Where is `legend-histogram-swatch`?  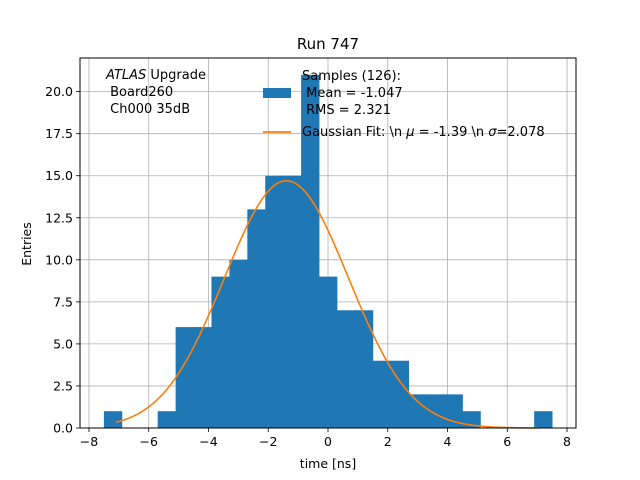 legend-histogram-swatch is located at coordinates (277, 93).